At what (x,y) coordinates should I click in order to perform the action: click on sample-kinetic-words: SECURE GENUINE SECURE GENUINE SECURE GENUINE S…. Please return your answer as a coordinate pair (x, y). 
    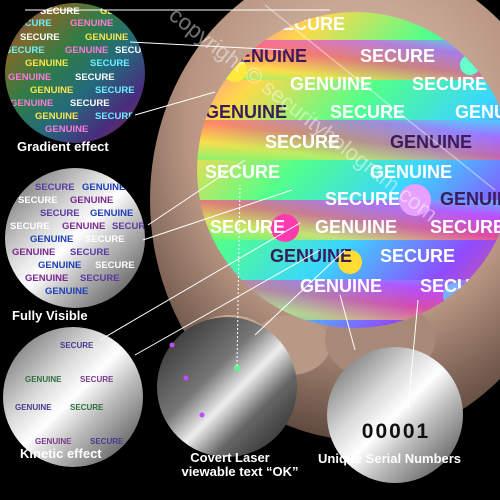
    Looking at the image, I should click on (69, 393).